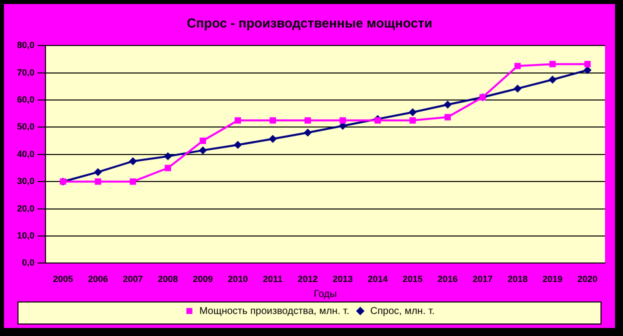 This screenshot has height=336, width=623. What do you see at coordinates (25, 45) in the screenshot?
I see `y-tick-label: 80,0` at bounding box center [25, 45].